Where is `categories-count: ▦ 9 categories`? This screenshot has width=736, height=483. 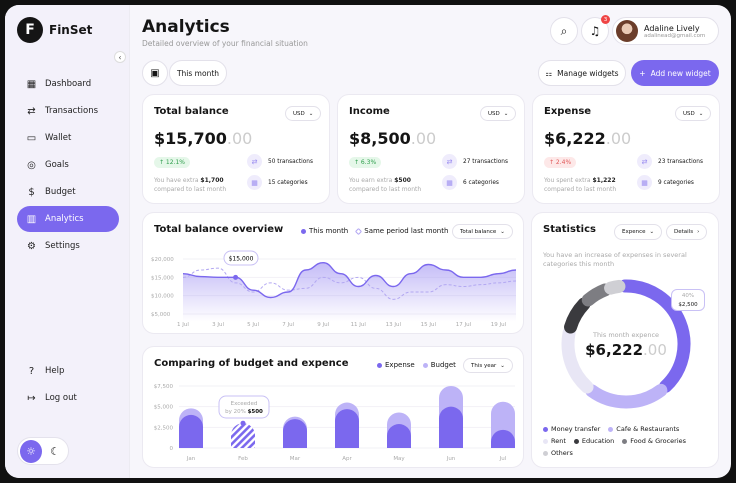
categories-count: ▦ 9 categories is located at coordinates (677, 182).